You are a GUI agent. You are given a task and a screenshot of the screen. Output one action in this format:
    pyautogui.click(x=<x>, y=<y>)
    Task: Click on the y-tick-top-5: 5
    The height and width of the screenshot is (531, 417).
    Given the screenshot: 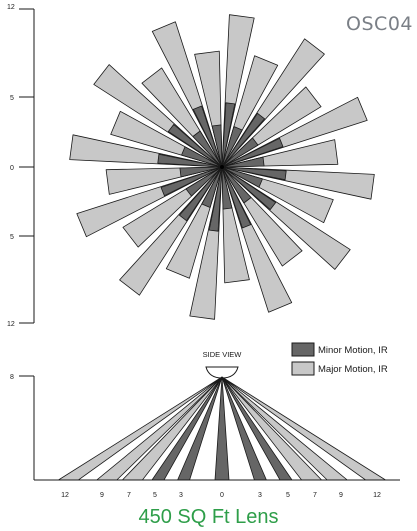 What is the action you would take?
    pyautogui.click(x=12, y=98)
    